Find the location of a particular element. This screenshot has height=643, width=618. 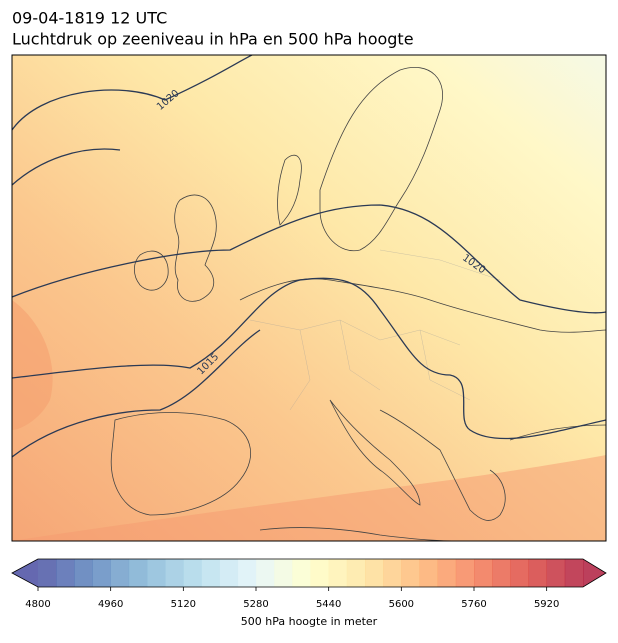

colorbar: 4800 4960 5120 5280 5440 5600 5760 5920 is located at coordinates (309, 584).